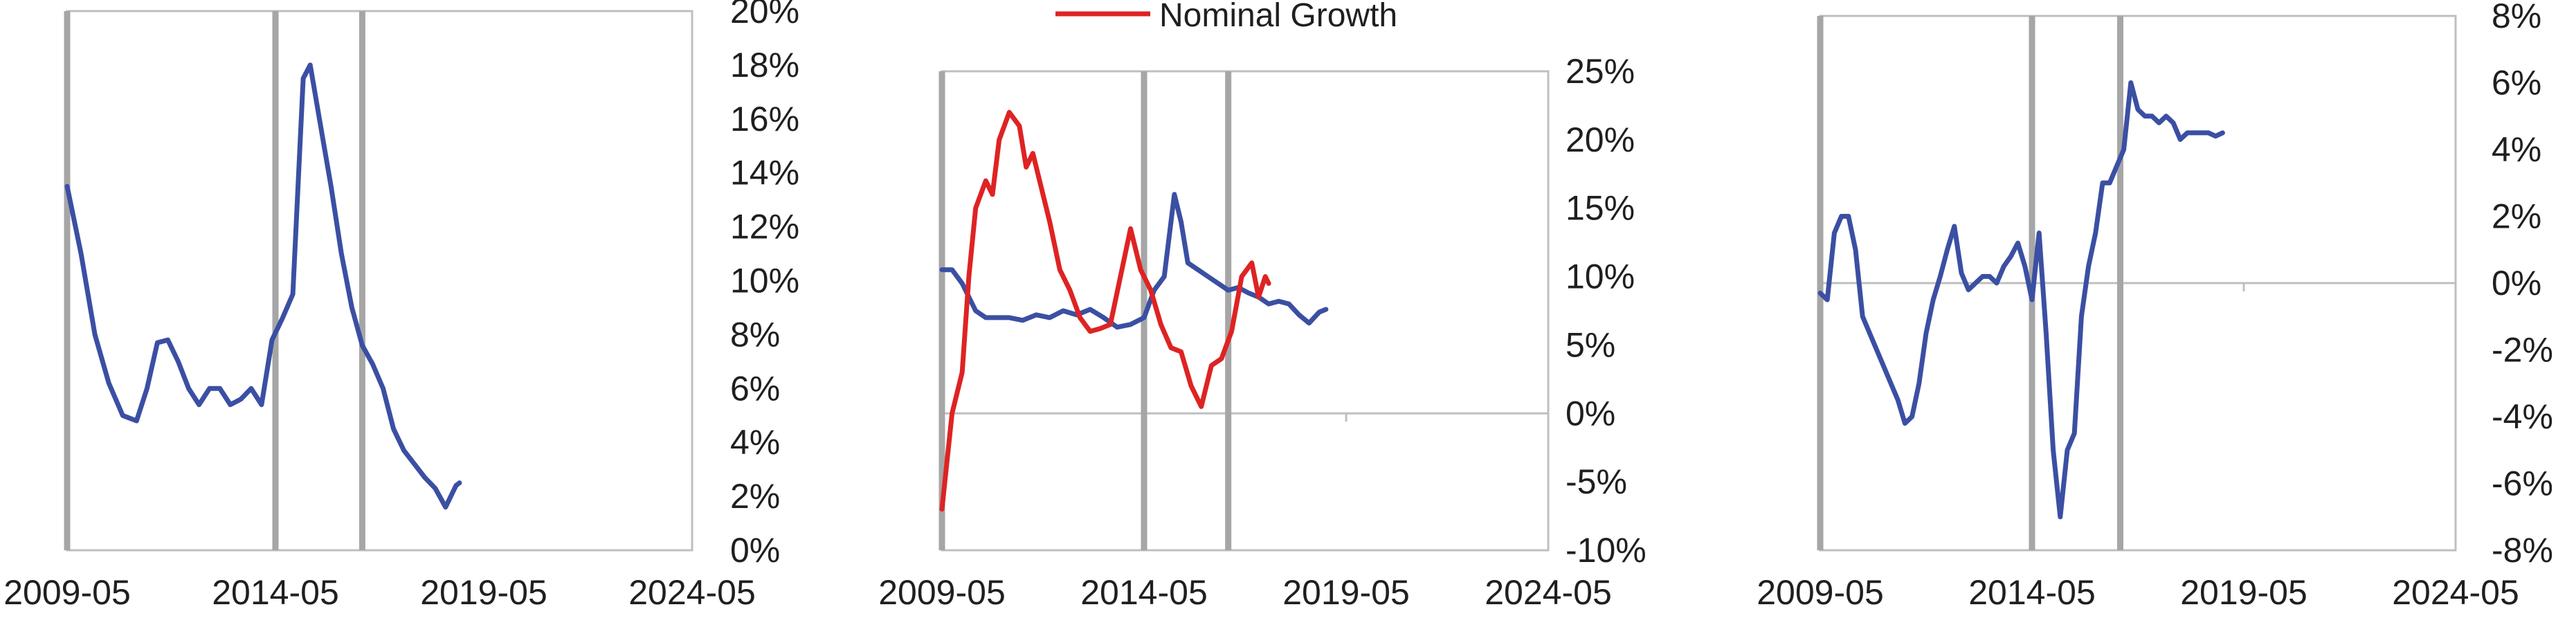 The image size is (2576, 625). What do you see at coordinates (1606, 550) in the screenshot?
I see `y-tick-label: -10%` at bounding box center [1606, 550].